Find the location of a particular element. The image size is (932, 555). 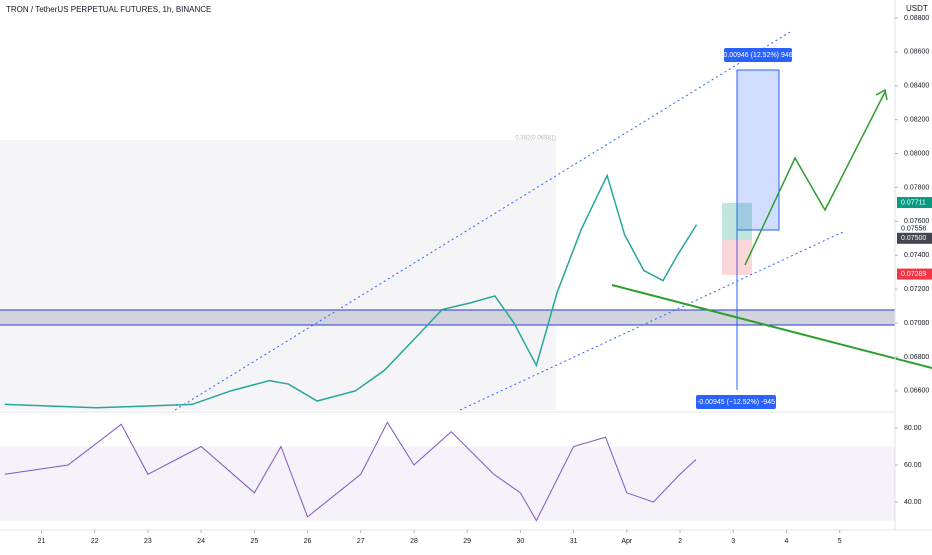

measure-label: -0.00945 (−12.52%) -945 is located at coordinates (736, 402).